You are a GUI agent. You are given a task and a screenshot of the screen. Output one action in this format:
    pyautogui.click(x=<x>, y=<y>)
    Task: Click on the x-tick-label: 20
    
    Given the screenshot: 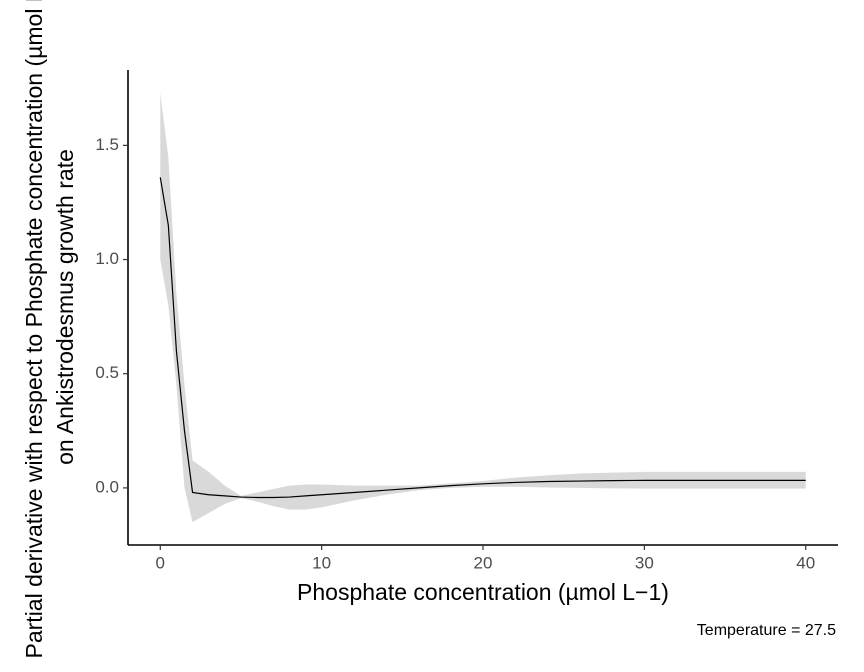 What is the action you would take?
    pyautogui.click(x=483, y=562)
    